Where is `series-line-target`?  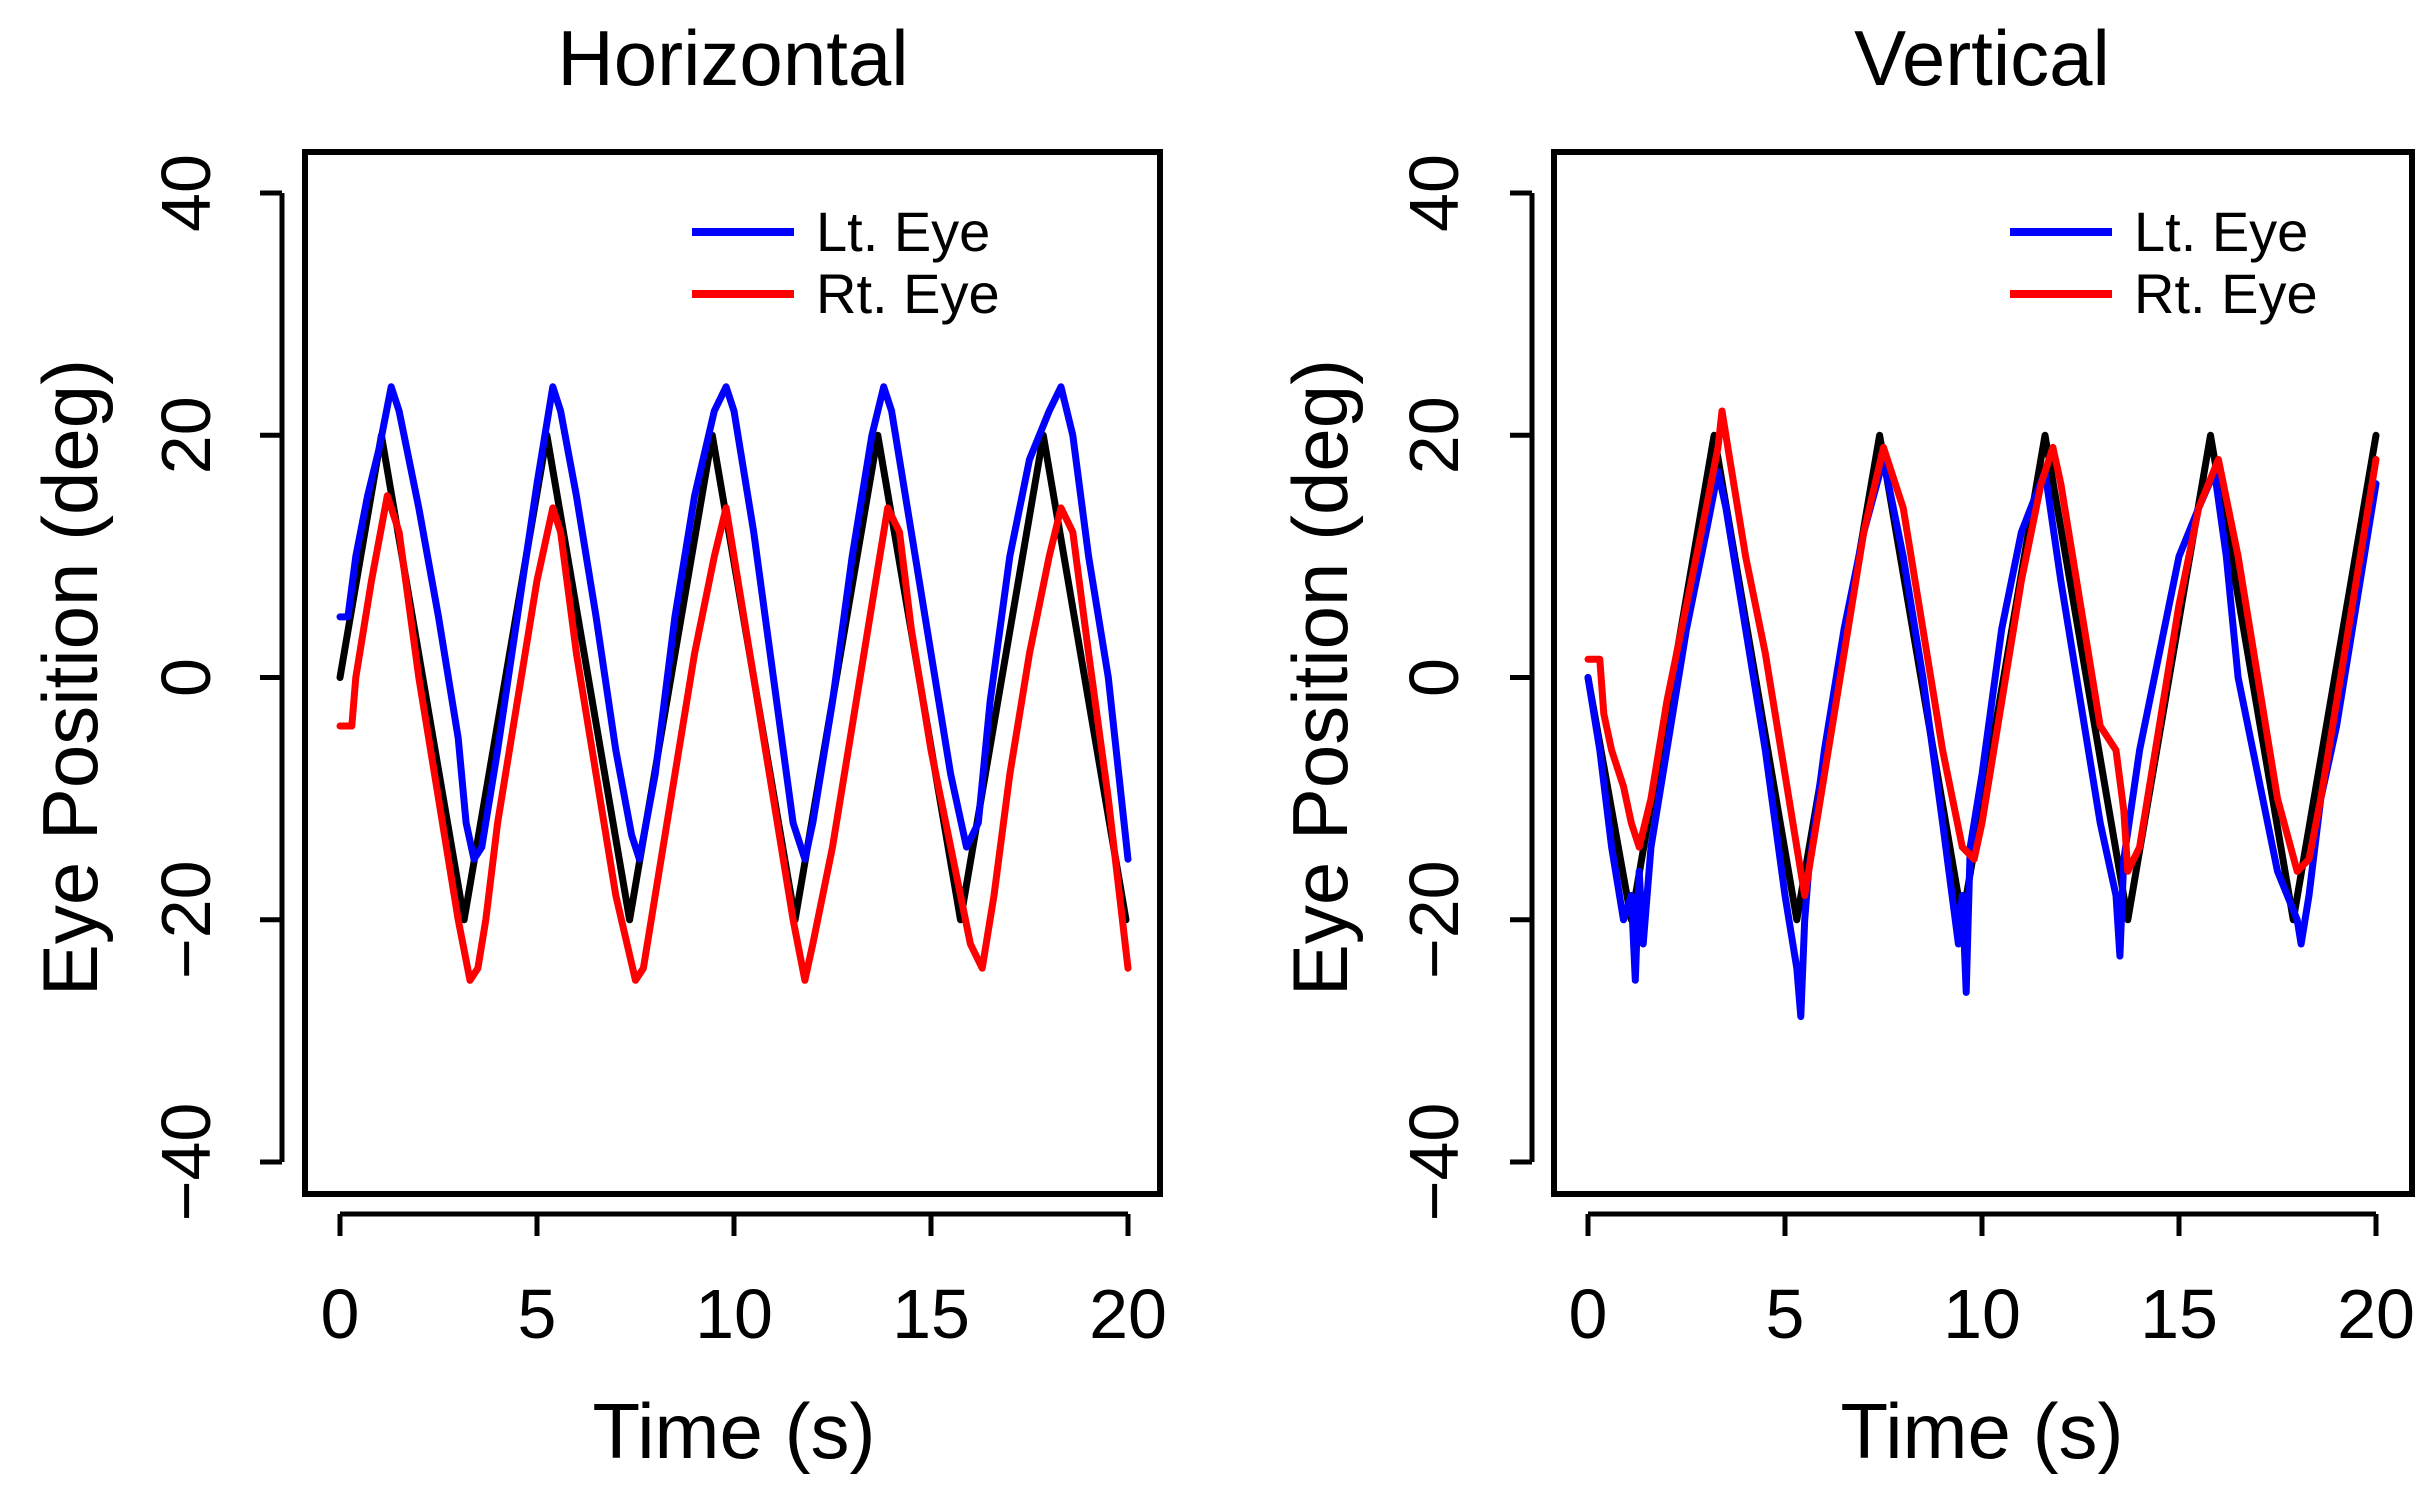 series-line-target is located at coordinates (733, 677).